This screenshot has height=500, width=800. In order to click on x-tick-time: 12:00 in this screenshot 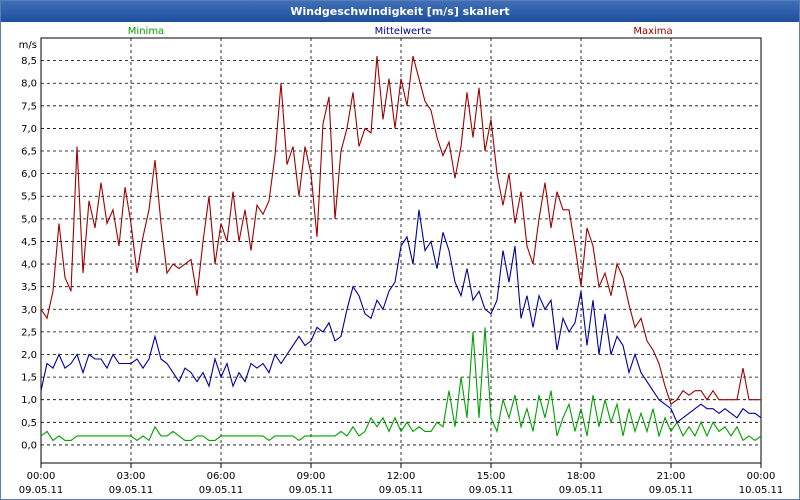, I will do `click(401, 476)`.